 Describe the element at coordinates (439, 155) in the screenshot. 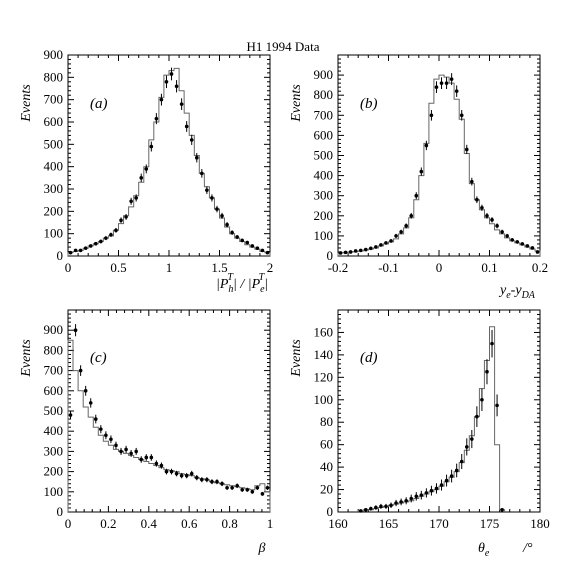

I see `plot-frame` at that location.